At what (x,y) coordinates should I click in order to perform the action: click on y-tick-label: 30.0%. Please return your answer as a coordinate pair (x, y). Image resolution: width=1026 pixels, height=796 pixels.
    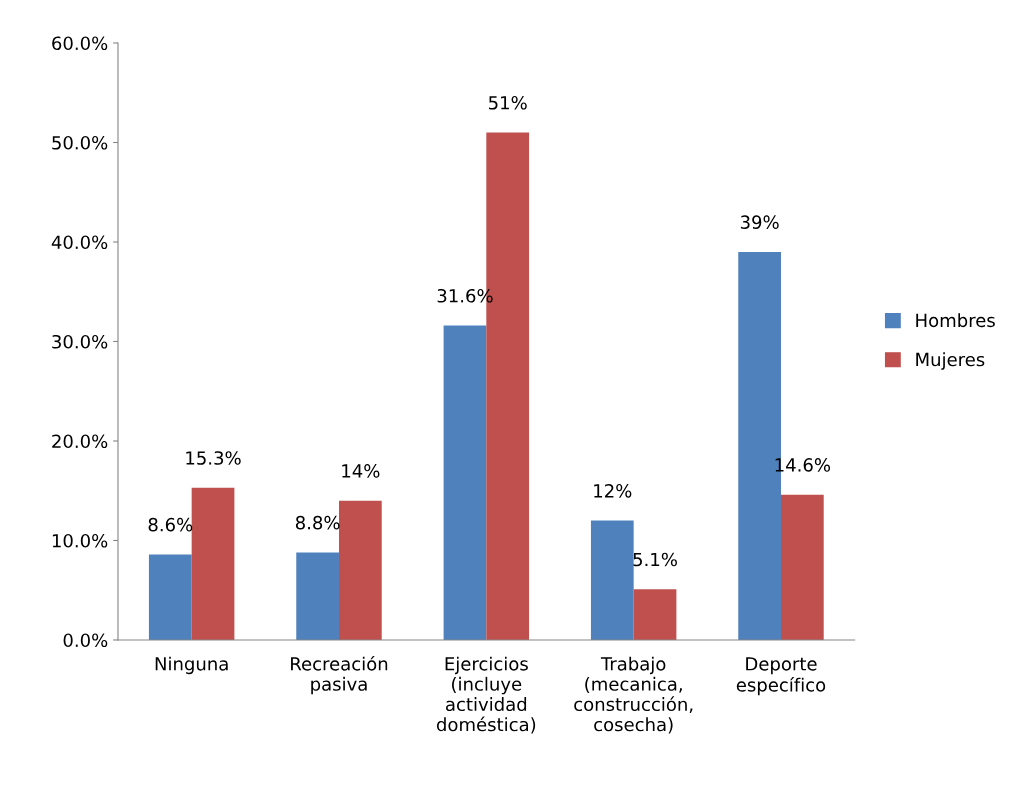
    Looking at the image, I should click on (80, 341).